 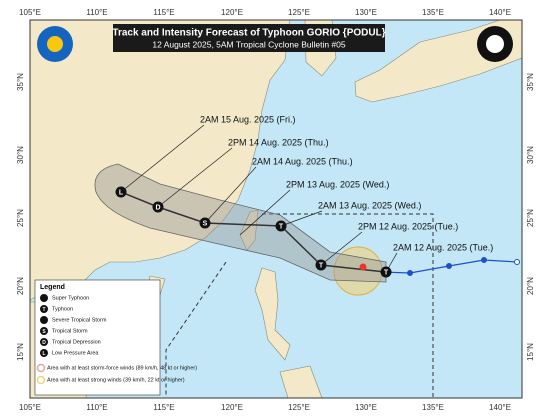 What do you see at coordinates (366, 407) in the screenshot?
I see `lon-label-bottom: 130°E` at bounding box center [366, 407].